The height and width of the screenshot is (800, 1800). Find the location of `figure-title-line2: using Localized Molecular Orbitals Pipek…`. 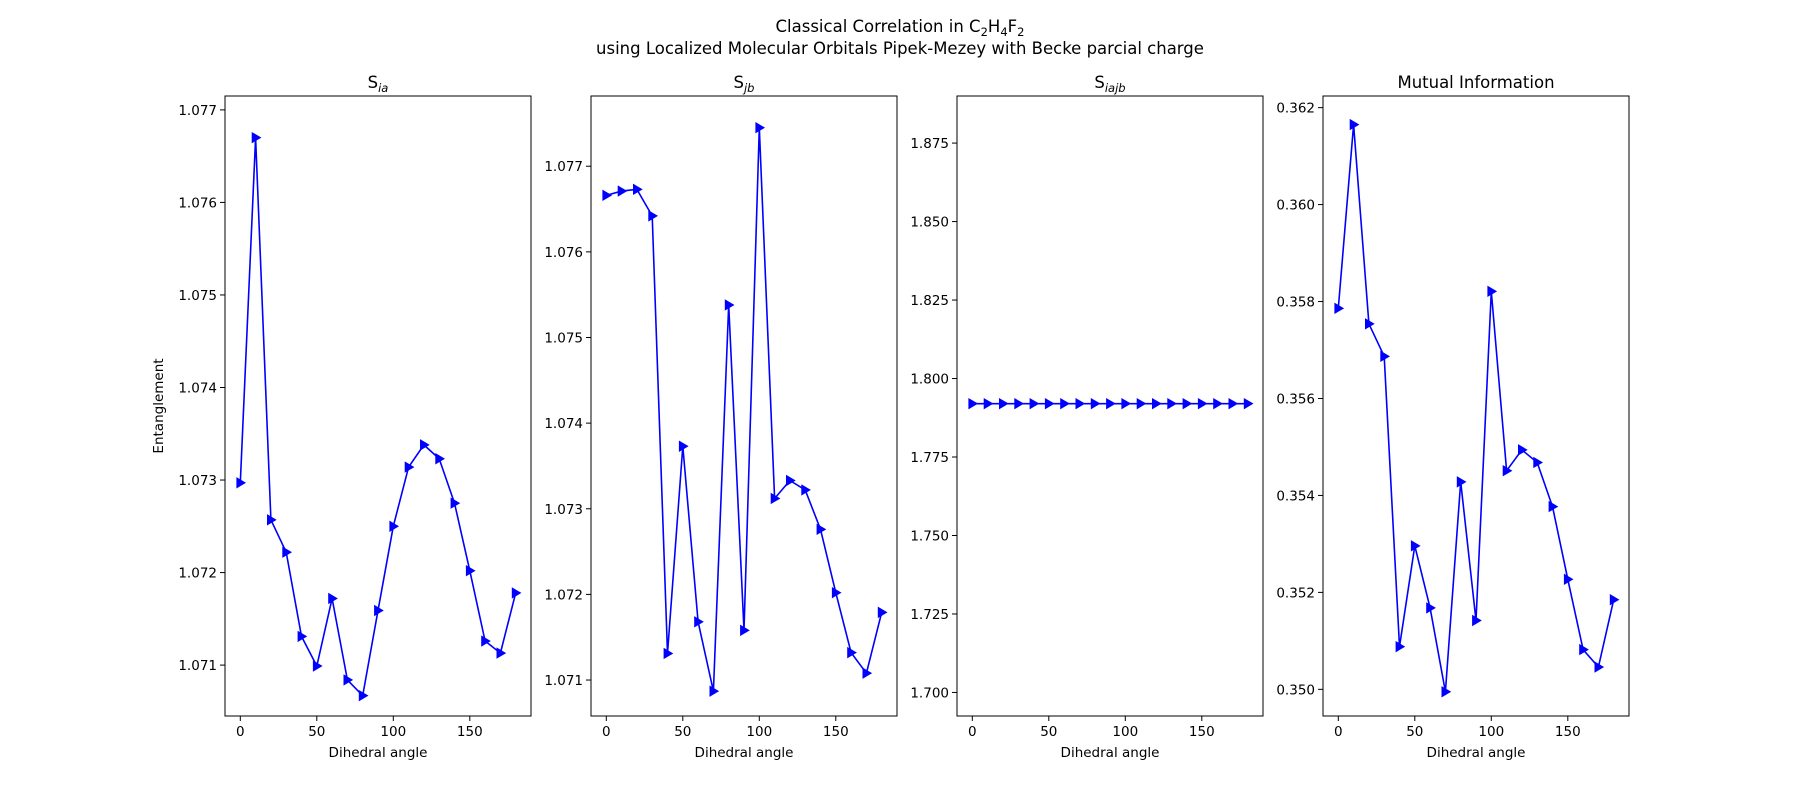

figure-title-line2: using Localized Molecular Orbitals Pipek… is located at coordinates (900, 48).